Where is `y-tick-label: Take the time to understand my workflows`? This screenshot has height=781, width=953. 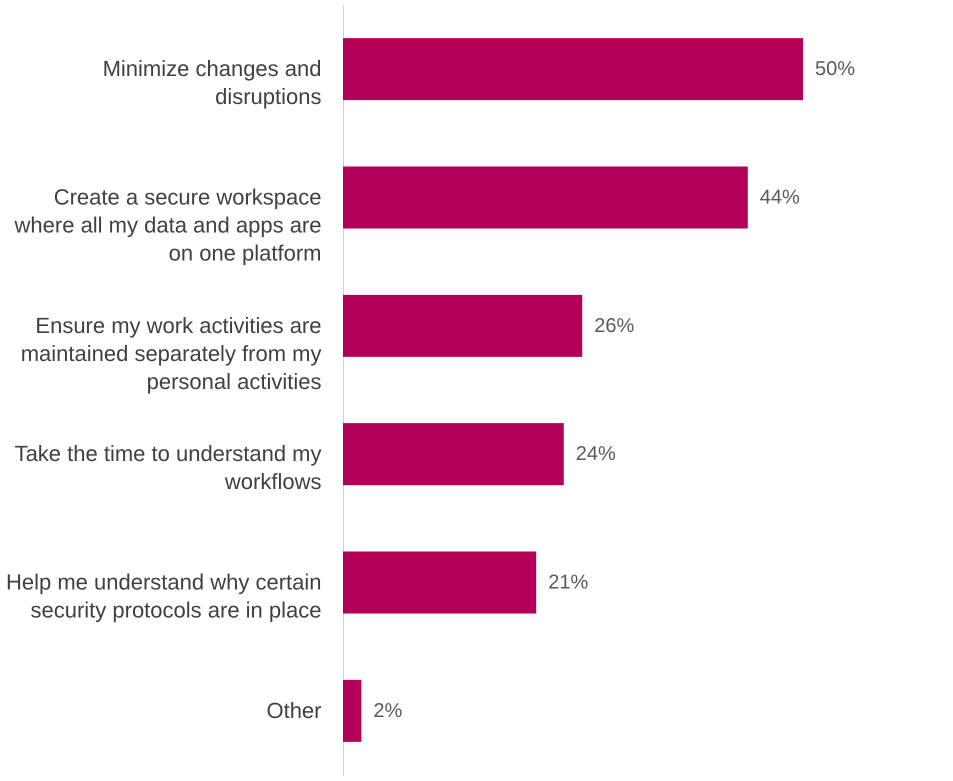
y-tick-label: Take the time to understand my workflows is located at coordinates (168, 467).